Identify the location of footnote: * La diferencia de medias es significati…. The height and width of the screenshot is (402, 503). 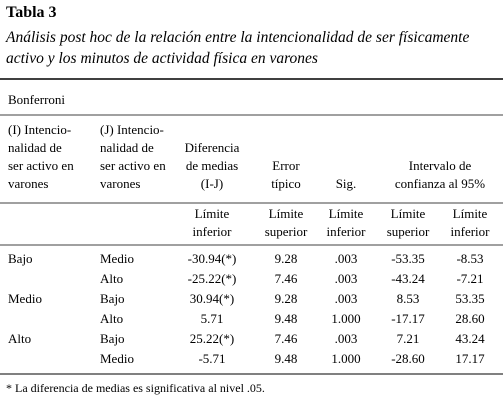
(135, 388).